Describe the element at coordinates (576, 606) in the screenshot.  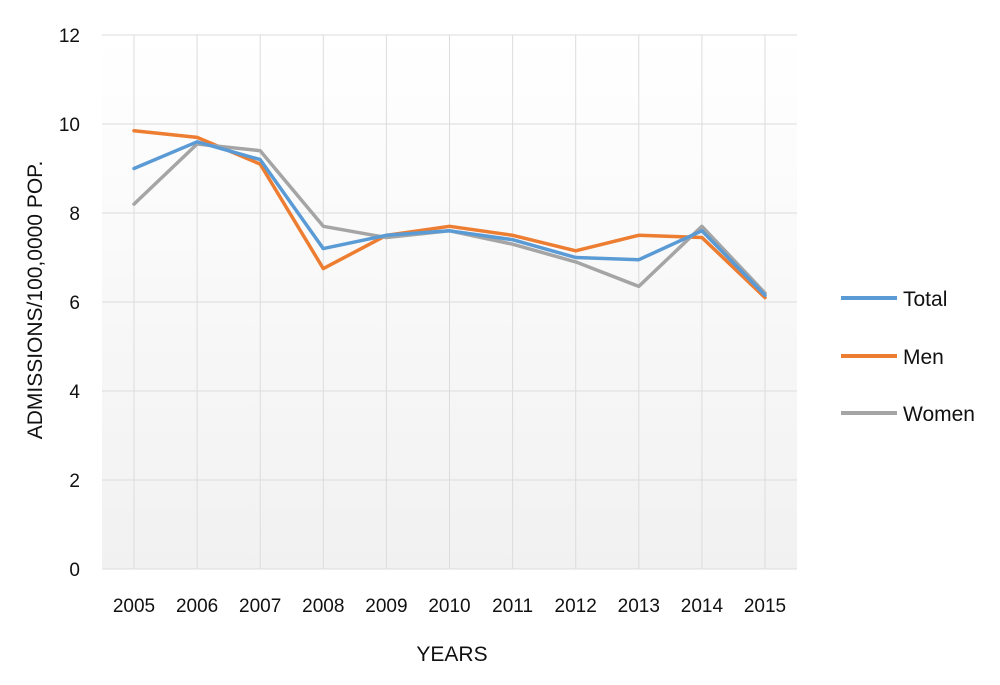
I see `x-tick-label: 2012` at that location.